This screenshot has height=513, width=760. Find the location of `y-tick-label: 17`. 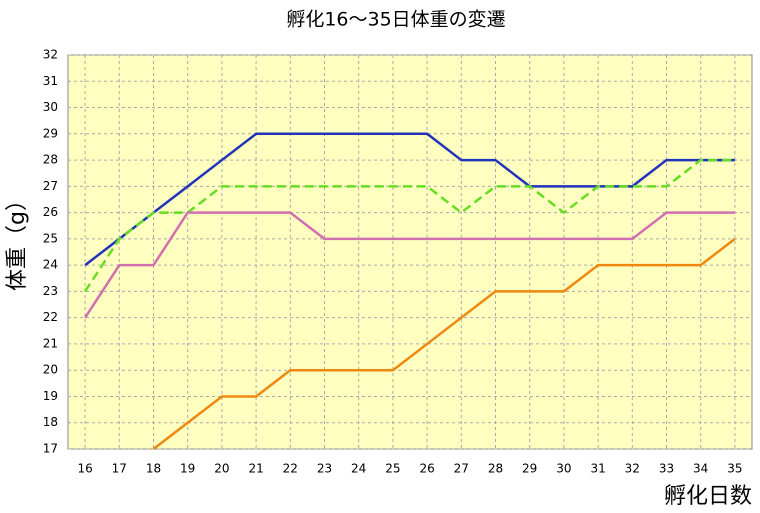

y-tick-label: 17 is located at coordinates (50, 449).